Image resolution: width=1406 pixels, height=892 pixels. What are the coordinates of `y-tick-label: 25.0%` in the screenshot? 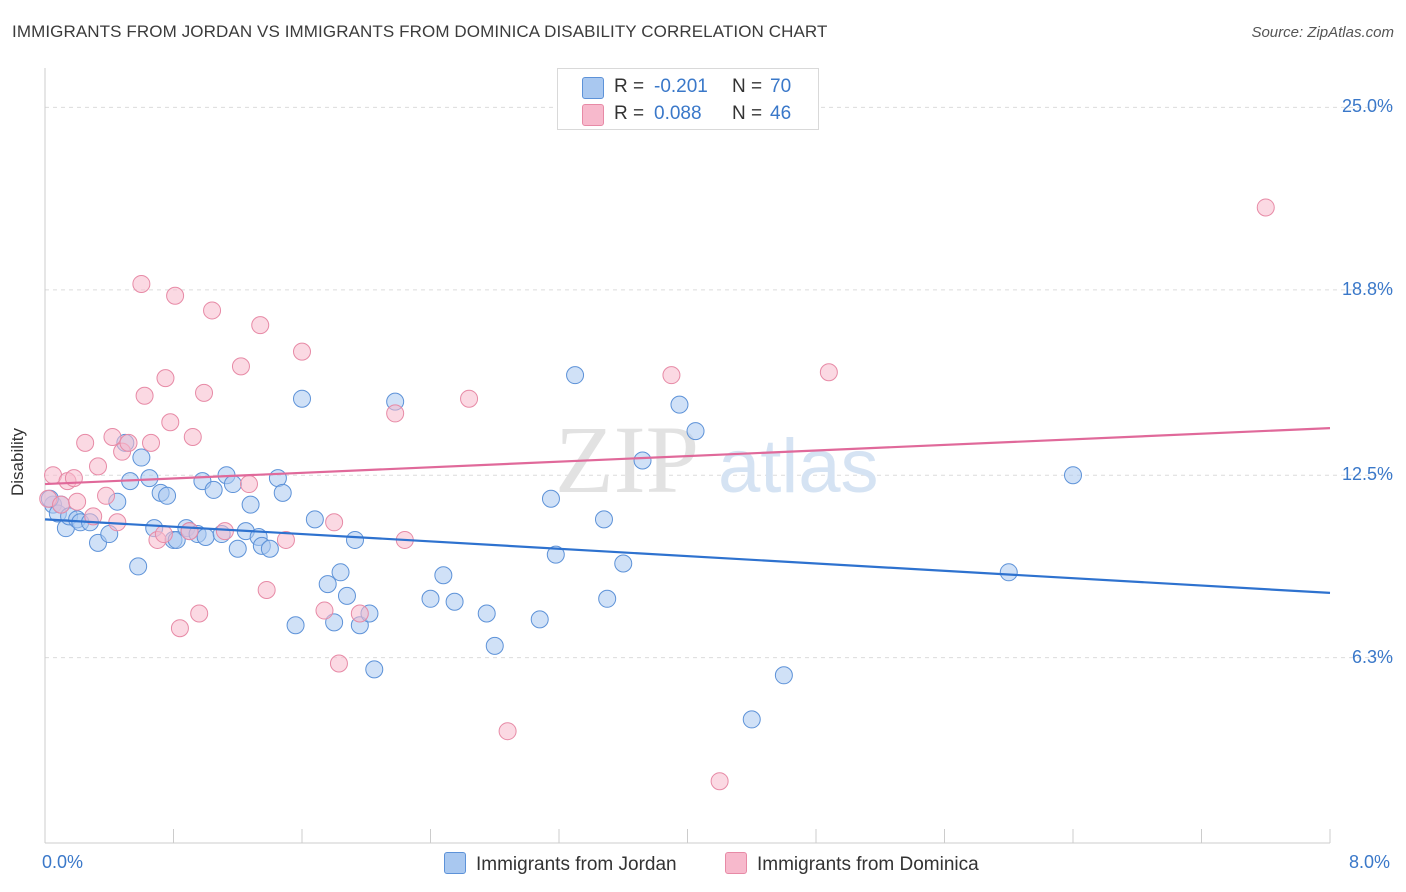 It's located at (1367, 106).